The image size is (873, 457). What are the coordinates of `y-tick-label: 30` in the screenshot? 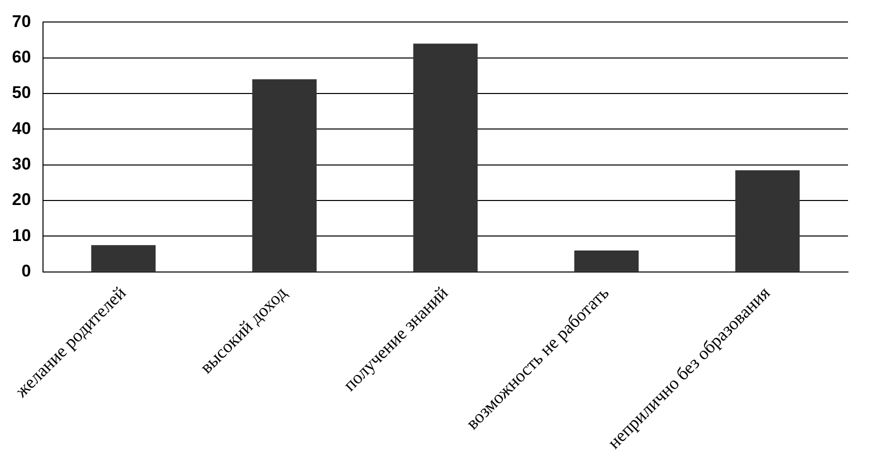 It's located at (21, 164).